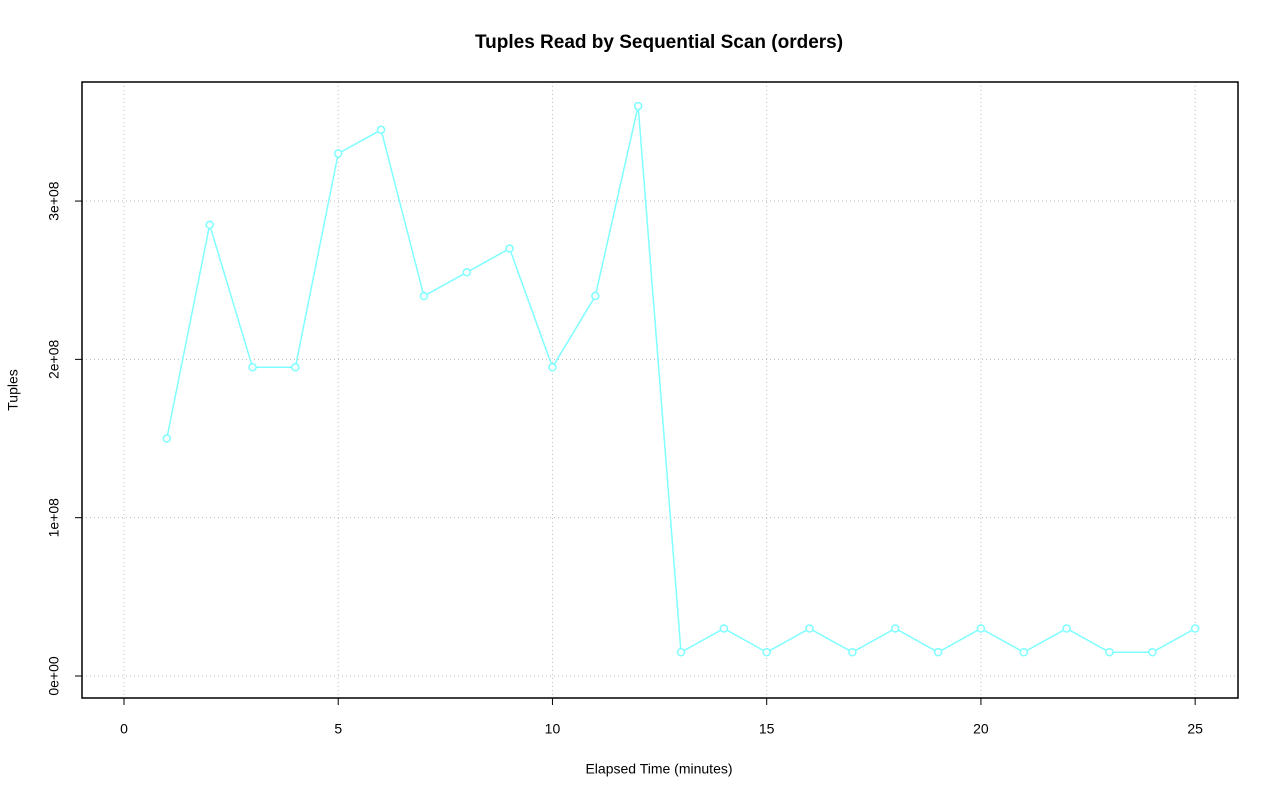 This screenshot has height=801, width=1280. I want to click on x-tick-label: 5, so click(338, 729).